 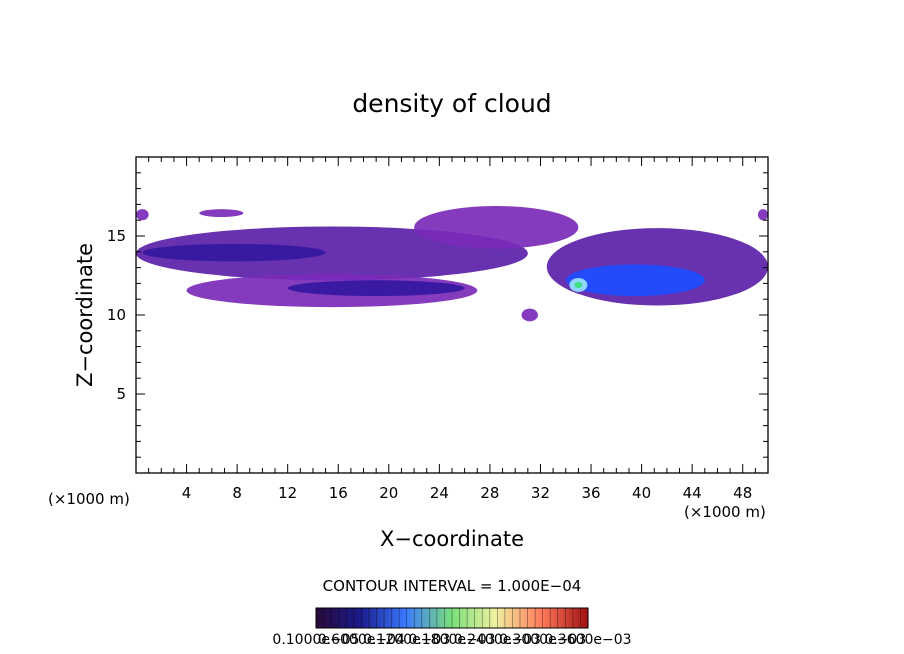 I want to click on colorbar-label: 0.3000e−03, so click(x=542, y=640).